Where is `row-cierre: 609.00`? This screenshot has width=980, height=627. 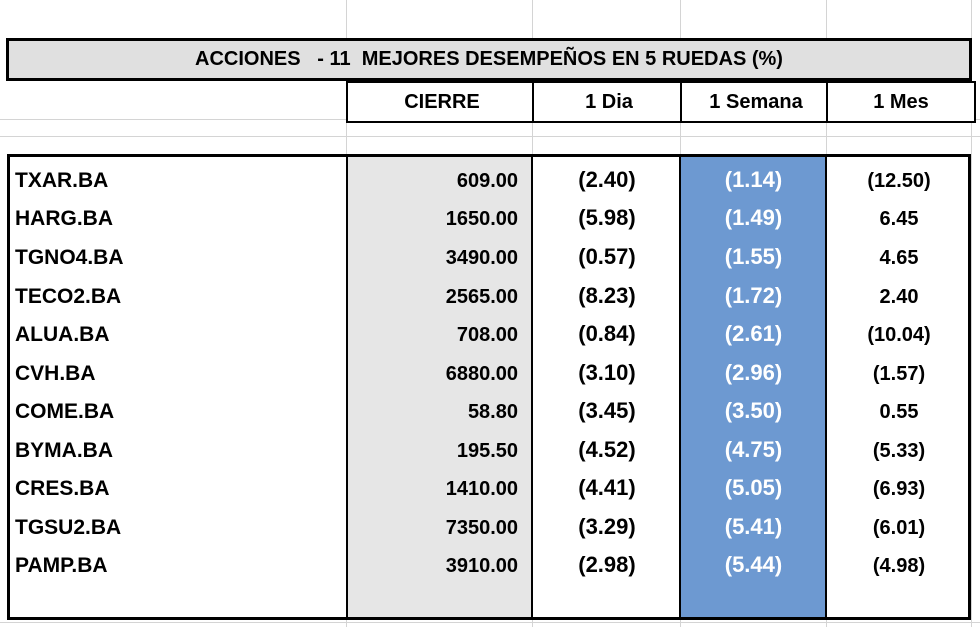
row-cierre: 609.00 is located at coordinates (487, 181).